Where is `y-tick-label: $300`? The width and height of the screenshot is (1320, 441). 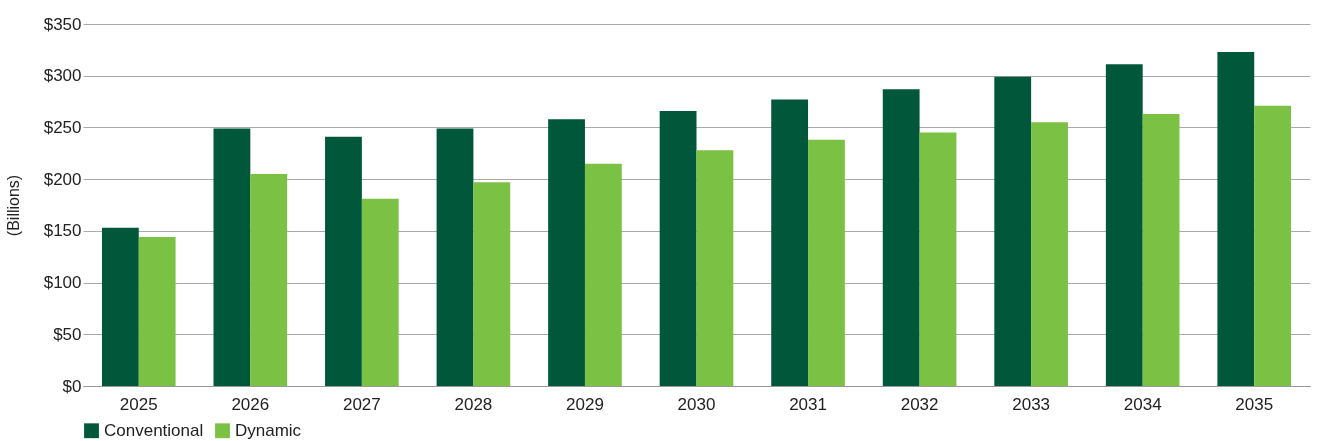
y-tick-label: $300 is located at coordinates (62, 76).